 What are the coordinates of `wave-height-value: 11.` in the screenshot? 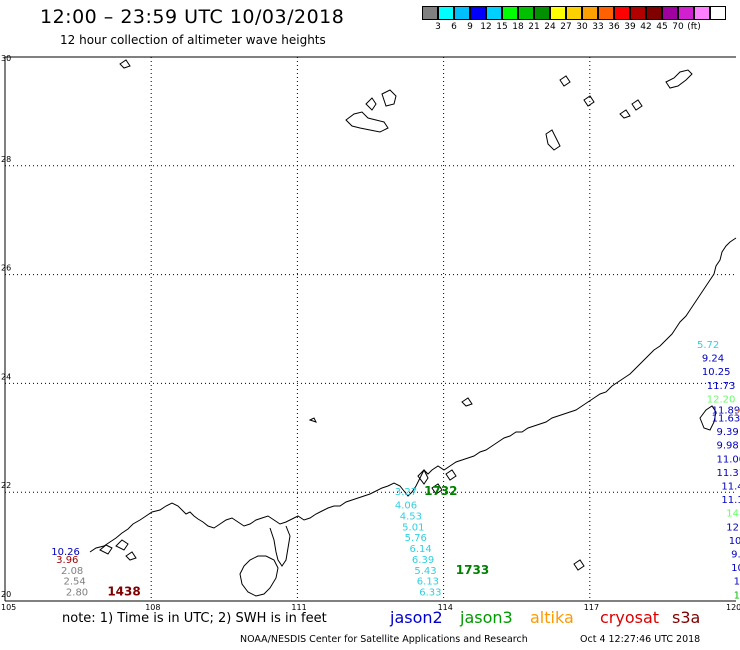 It's located at (737, 582).